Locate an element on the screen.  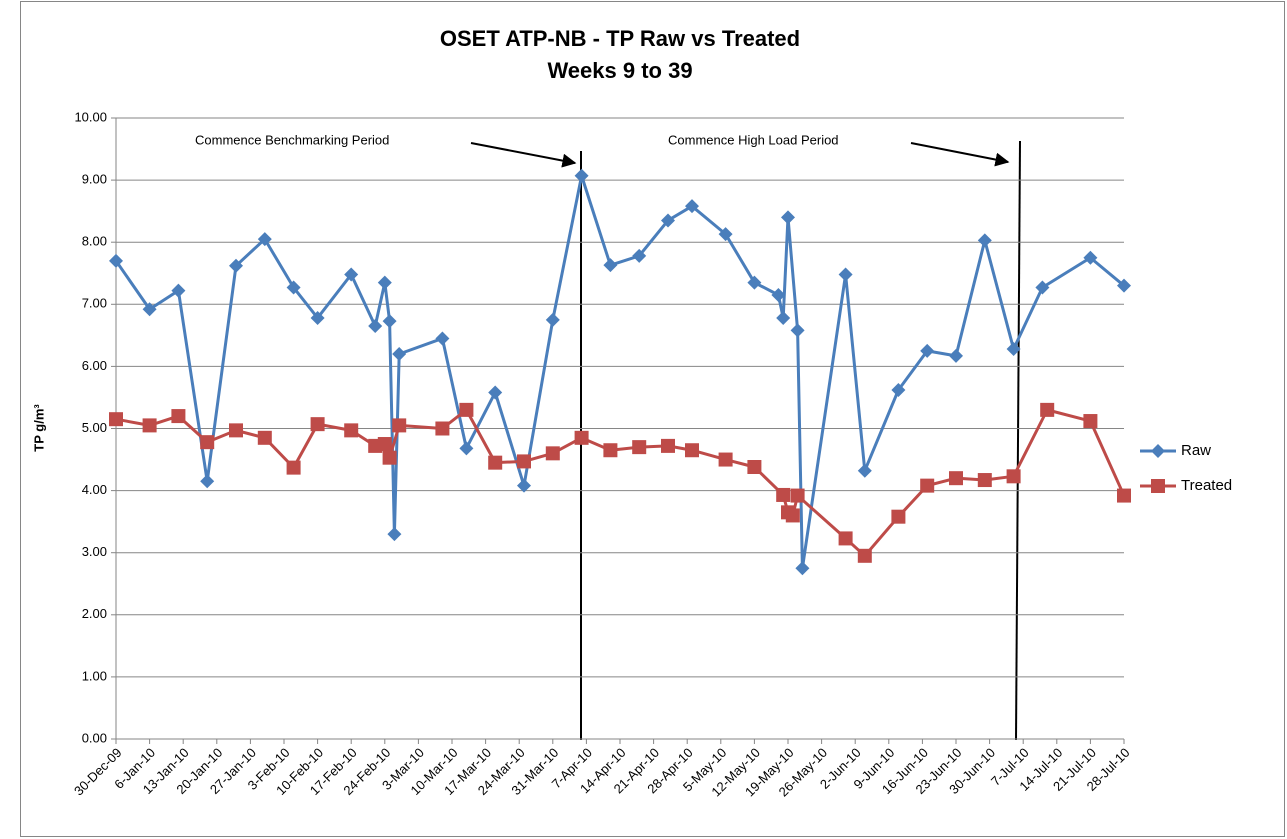
y-axis-label: TP g/m³ is located at coordinates (38, 428).